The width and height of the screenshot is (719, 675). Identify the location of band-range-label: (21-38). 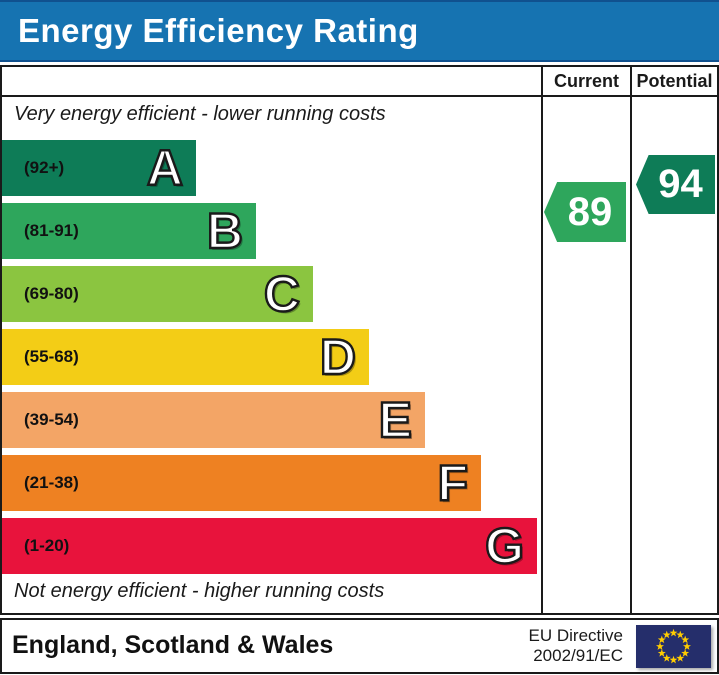
(51, 482).